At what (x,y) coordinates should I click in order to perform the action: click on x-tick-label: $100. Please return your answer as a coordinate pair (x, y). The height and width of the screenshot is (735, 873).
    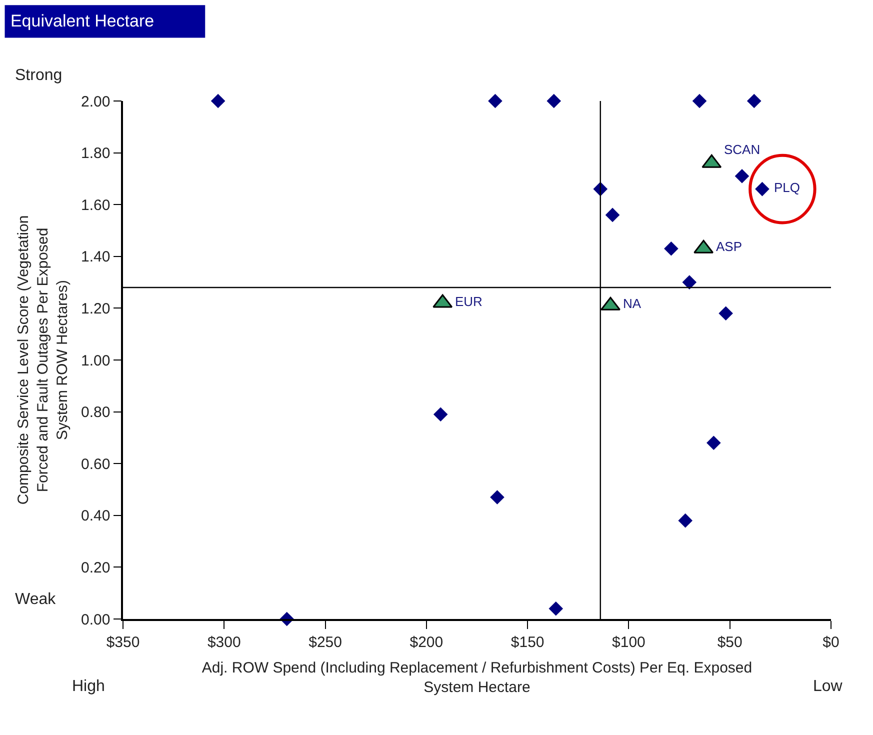
    Looking at the image, I should click on (629, 642).